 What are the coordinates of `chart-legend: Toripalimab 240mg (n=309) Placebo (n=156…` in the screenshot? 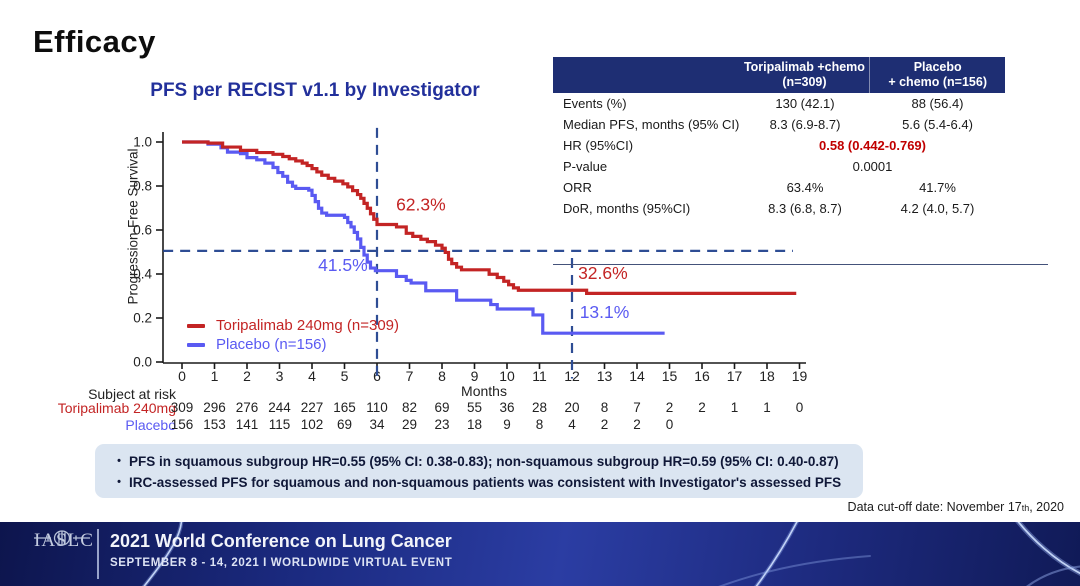 It's located at (293, 335).